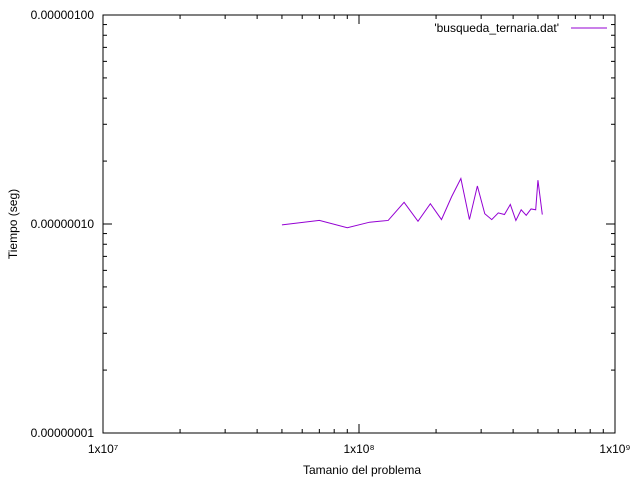 Image resolution: width=640 pixels, height=480 pixels. I want to click on legend: 'busqueda_ternaria.dat', so click(520, 28).